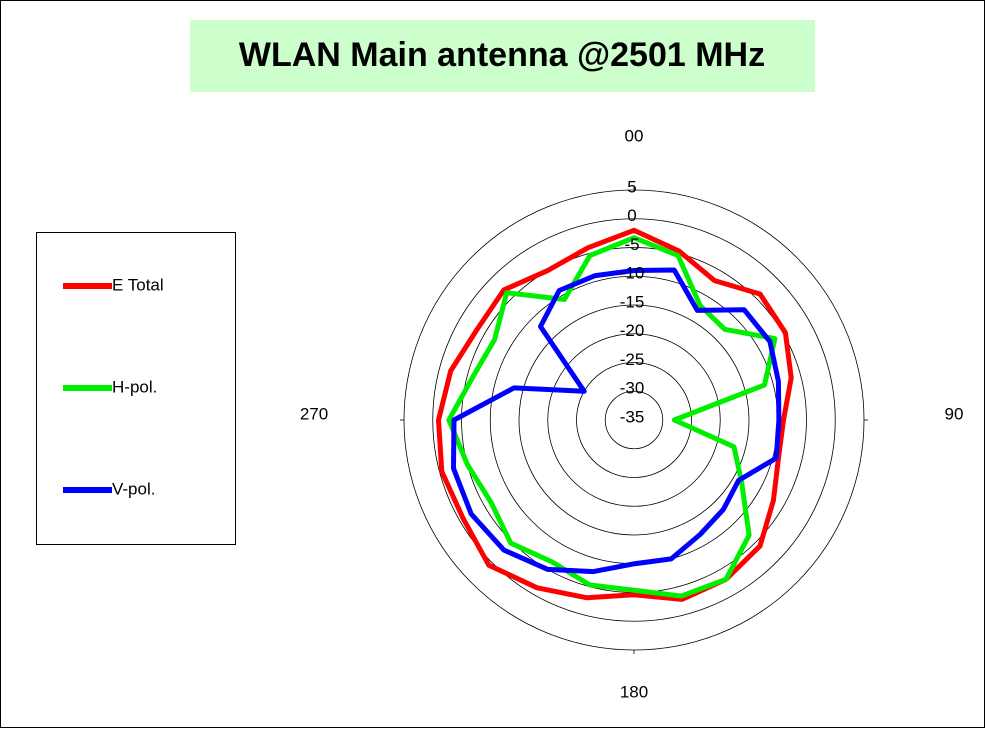 Image resolution: width=985 pixels, height=733 pixels. I want to click on grid-circle, so click(634, 420).